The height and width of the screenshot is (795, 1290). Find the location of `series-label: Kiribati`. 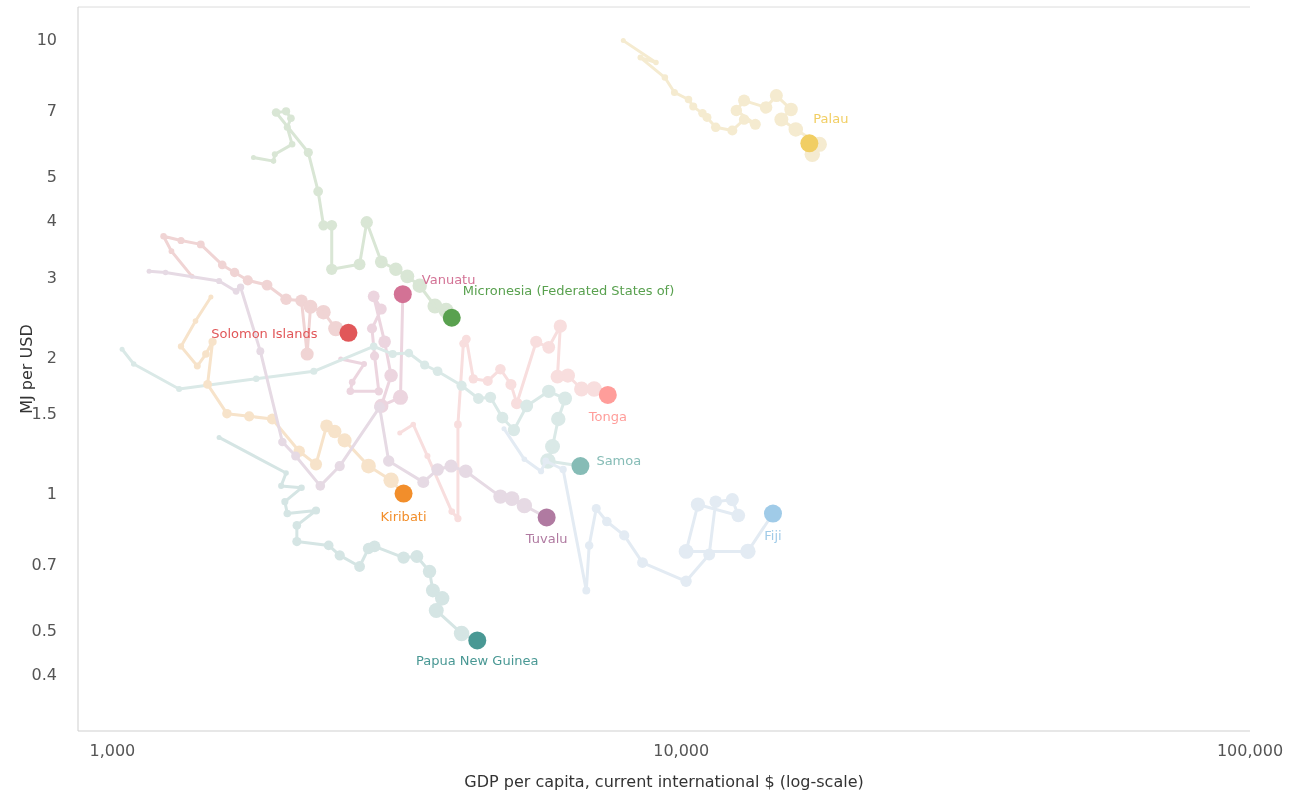

series-label: Kiribati is located at coordinates (403, 516).